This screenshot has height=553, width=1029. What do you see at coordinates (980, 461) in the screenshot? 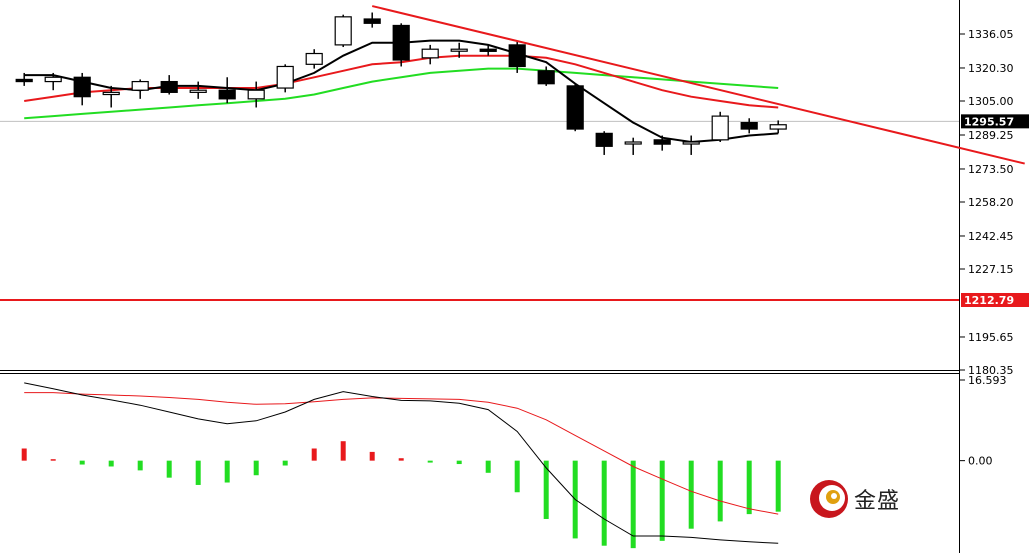
I see `macd-tick-label: 0.00` at bounding box center [980, 461].